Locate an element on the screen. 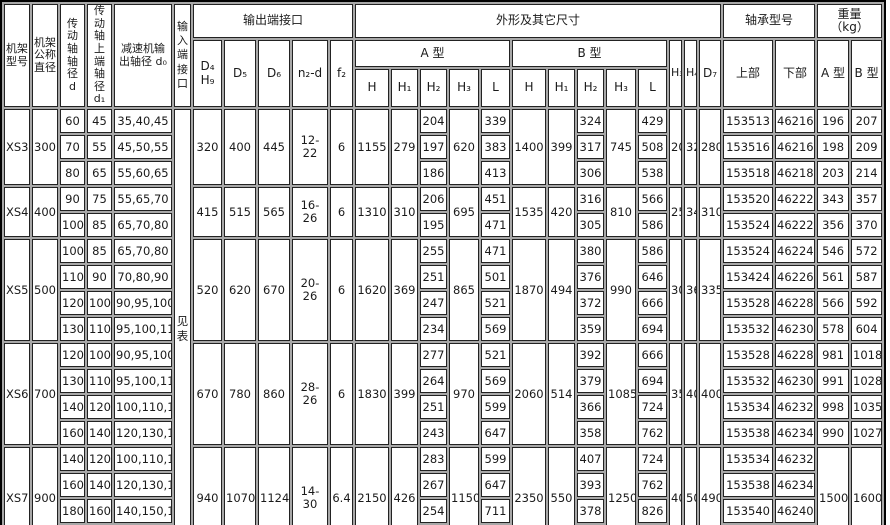 The height and width of the screenshot is (525, 890). cell-d4: 670 is located at coordinates (207, 394).